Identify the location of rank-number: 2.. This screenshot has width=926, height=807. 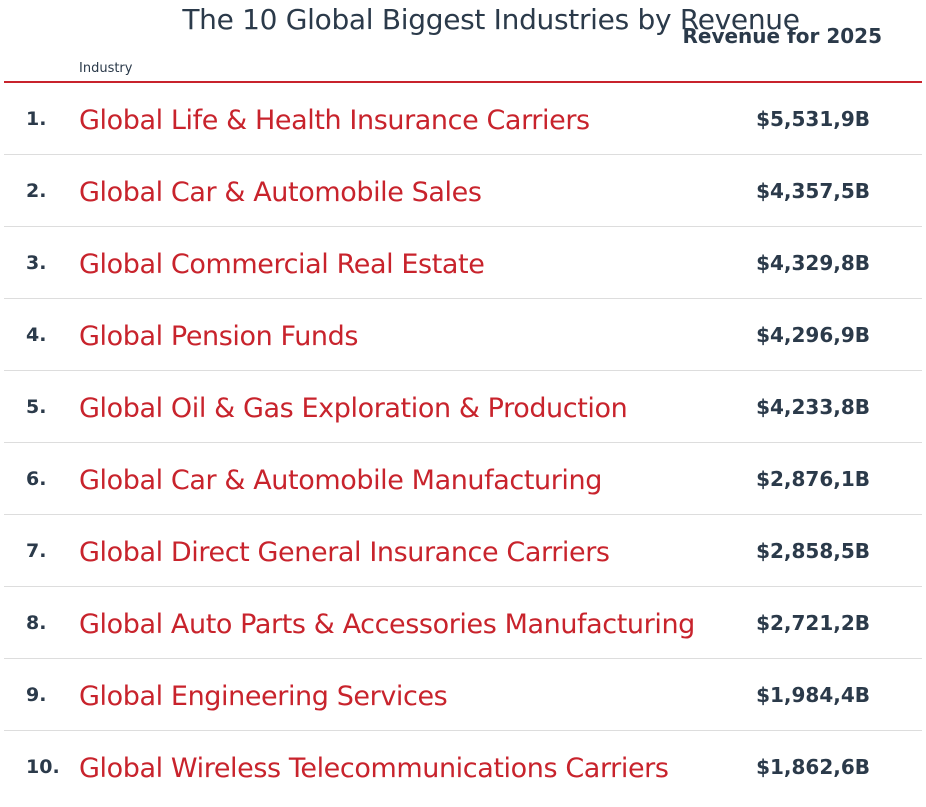
(36, 191).